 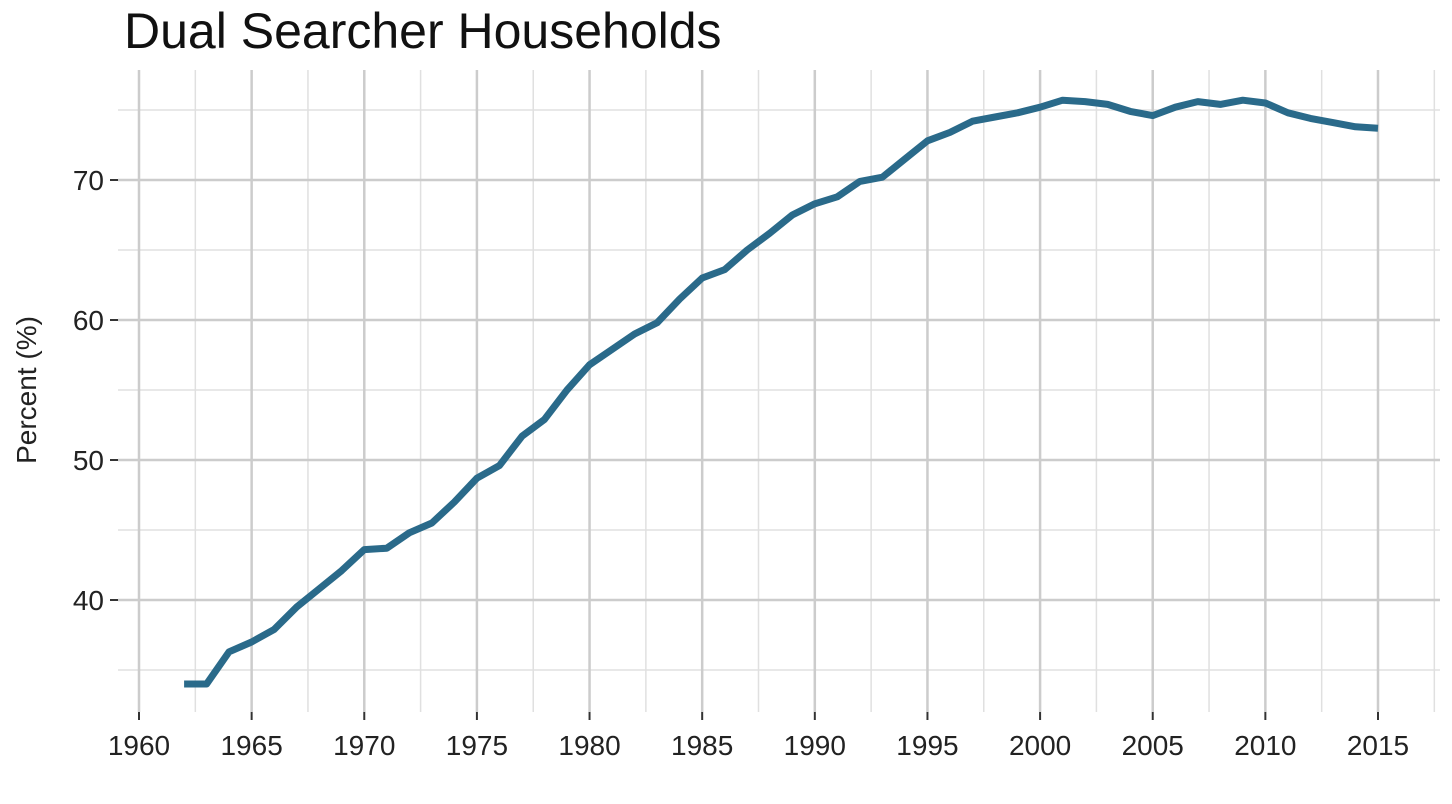 I want to click on x-tick-label: 1970, so click(x=364, y=745).